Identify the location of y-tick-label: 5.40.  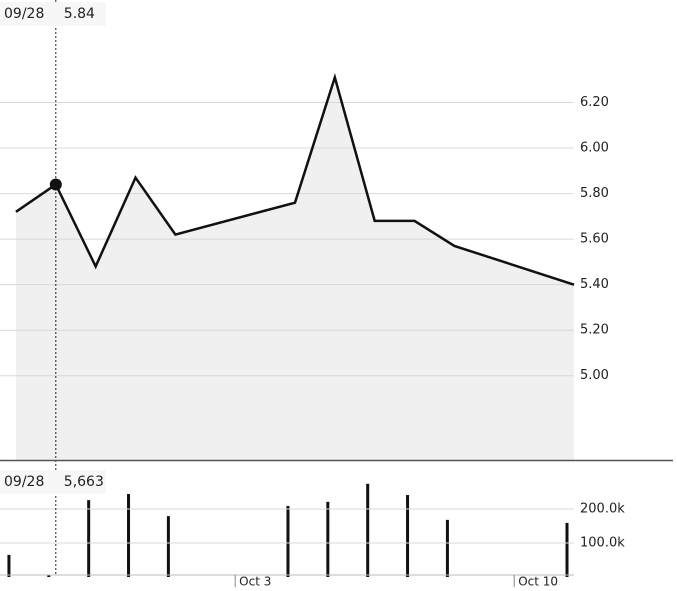
(594, 284).